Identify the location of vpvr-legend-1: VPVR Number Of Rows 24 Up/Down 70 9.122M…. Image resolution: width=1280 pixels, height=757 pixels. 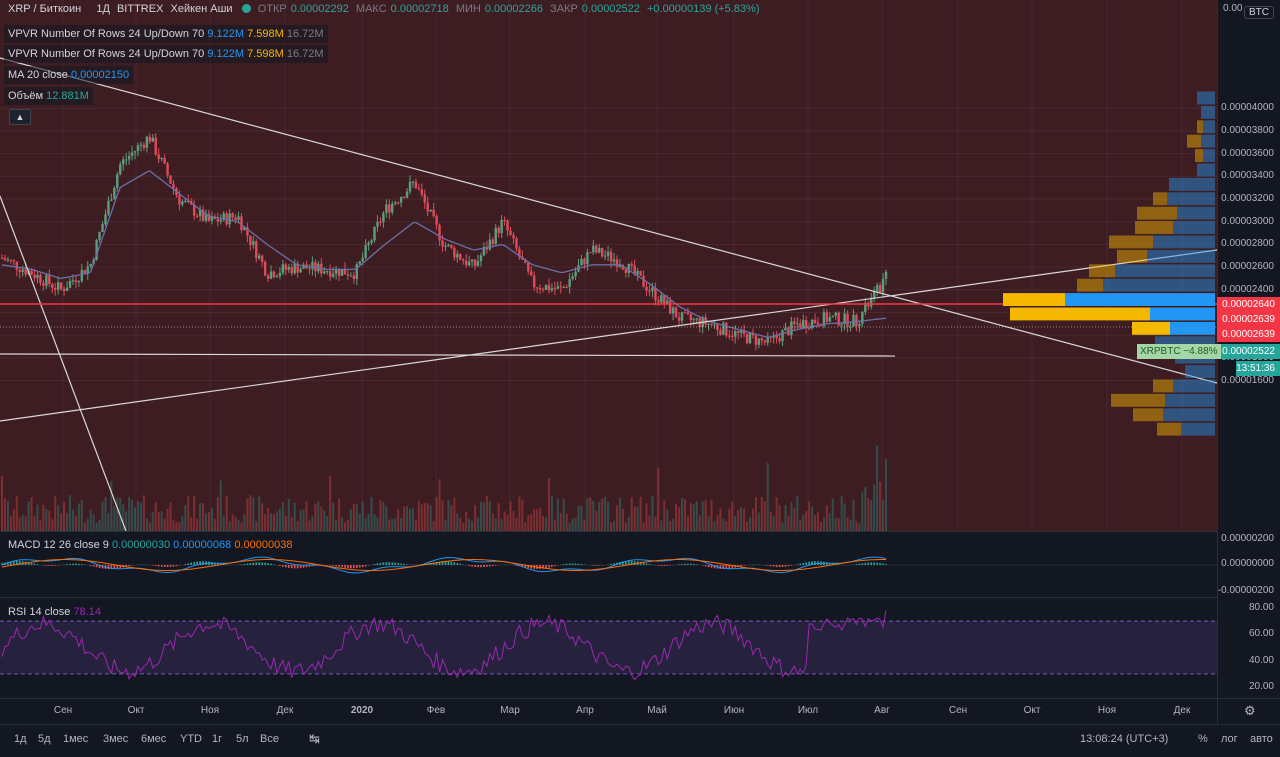
(166, 34).